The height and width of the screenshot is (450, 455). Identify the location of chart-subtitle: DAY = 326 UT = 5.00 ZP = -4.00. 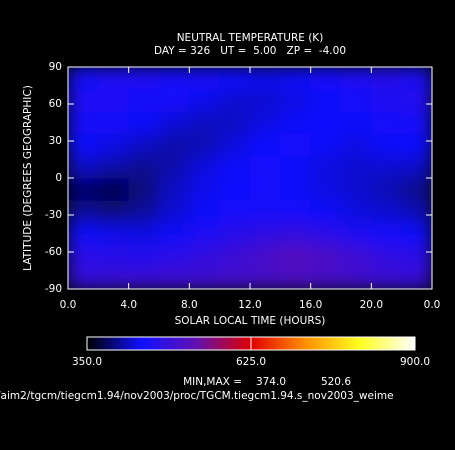
(250, 51).